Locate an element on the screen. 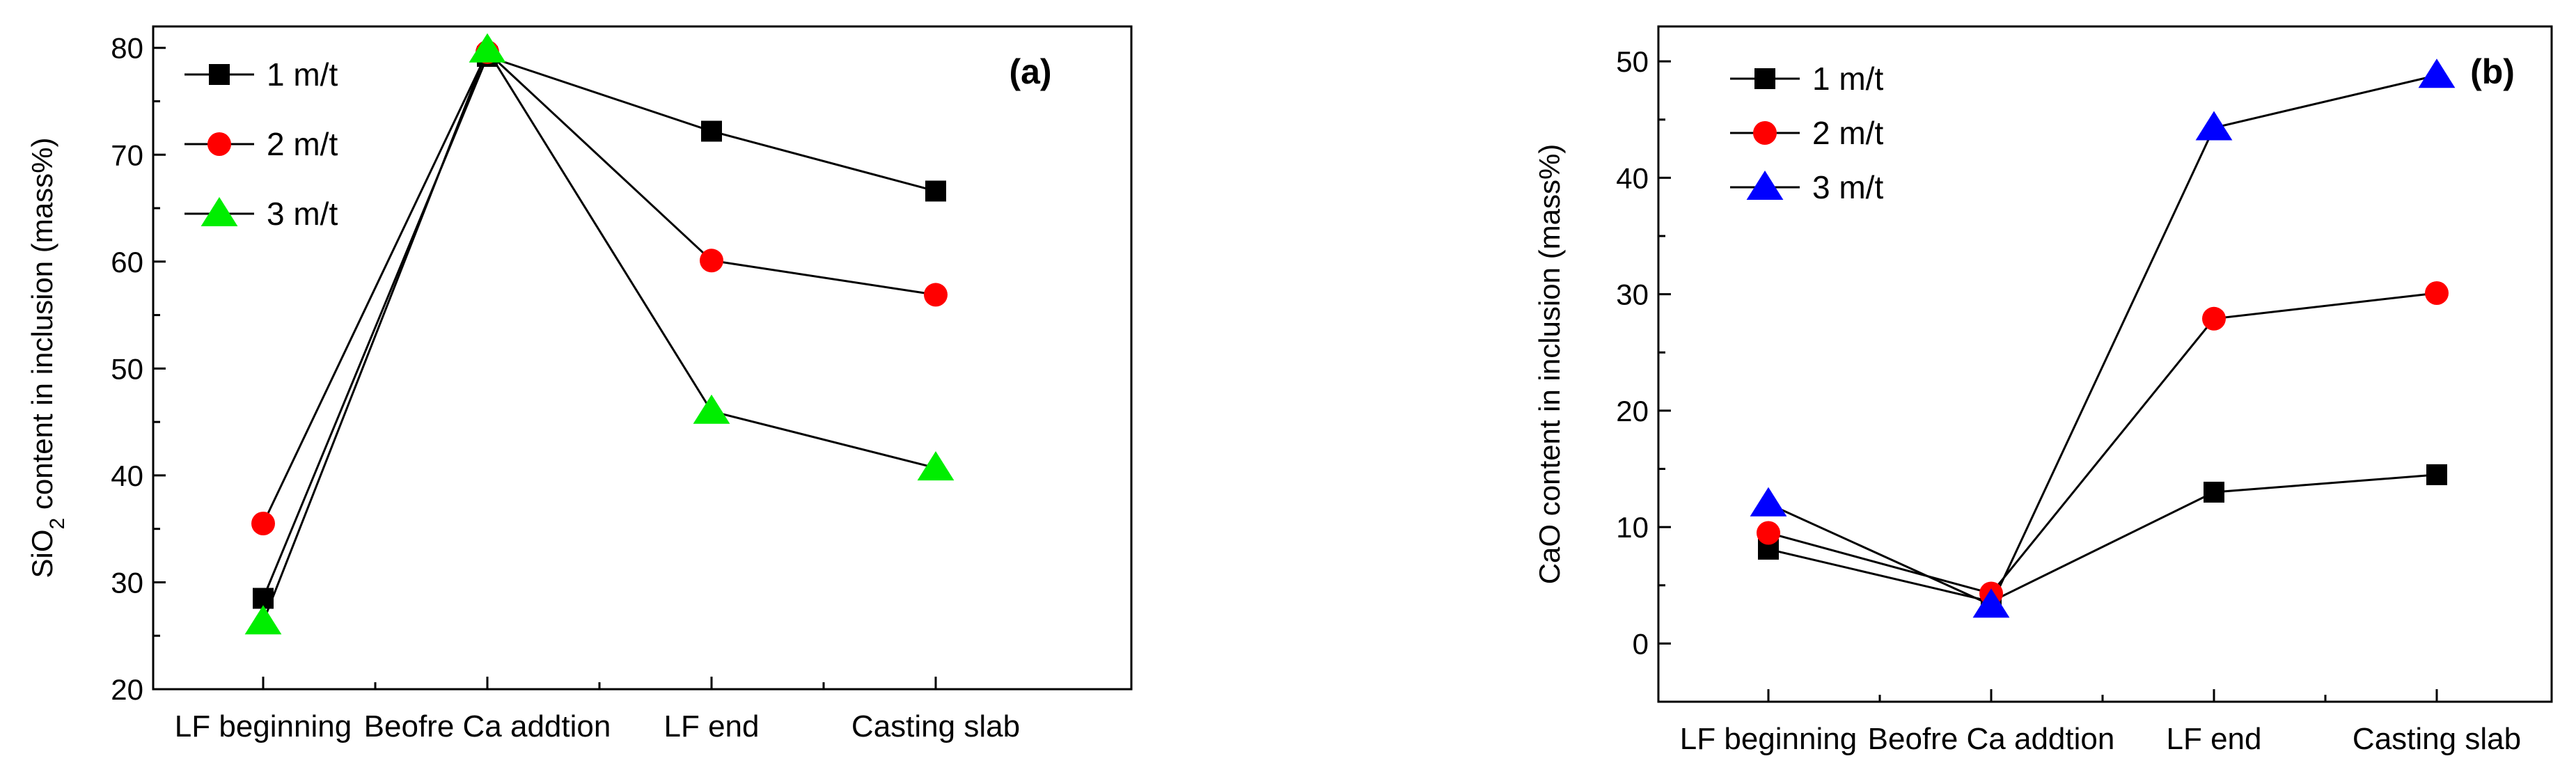  panel-a-y-tick-label: 70 is located at coordinates (127, 155).